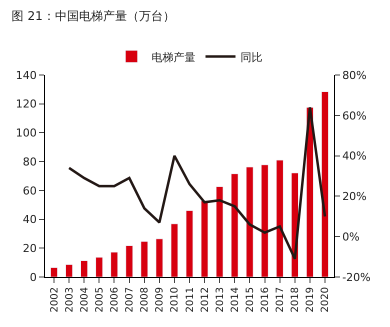 This screenshot has height=327, width=390. Describe the element at coordinates (220, 299) in the screenshot. I see `x-tick-label: 2013` at that location.